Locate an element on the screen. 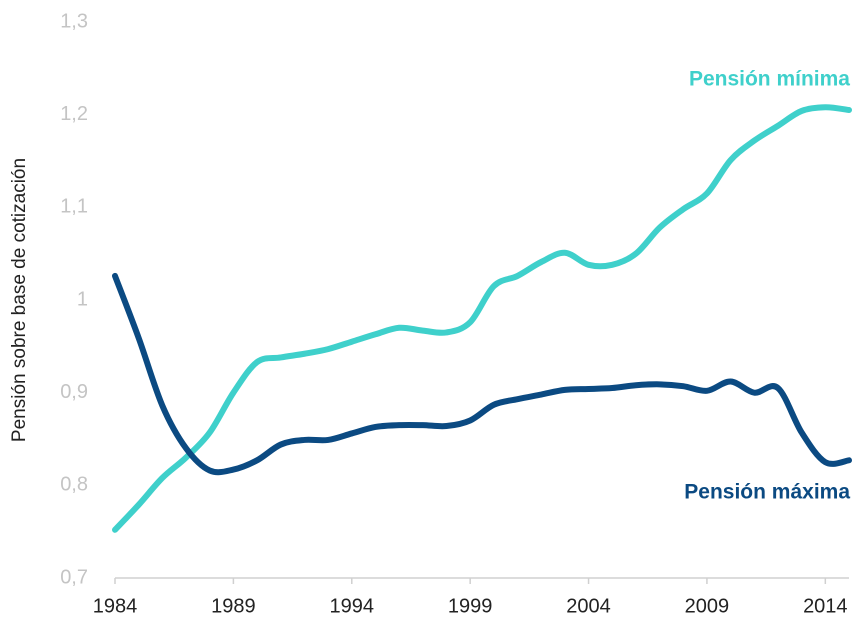 Image resolution: width=856 pixels, height=622 pixels. x-tick-label: 1994 is located at coordinates (352, 606).